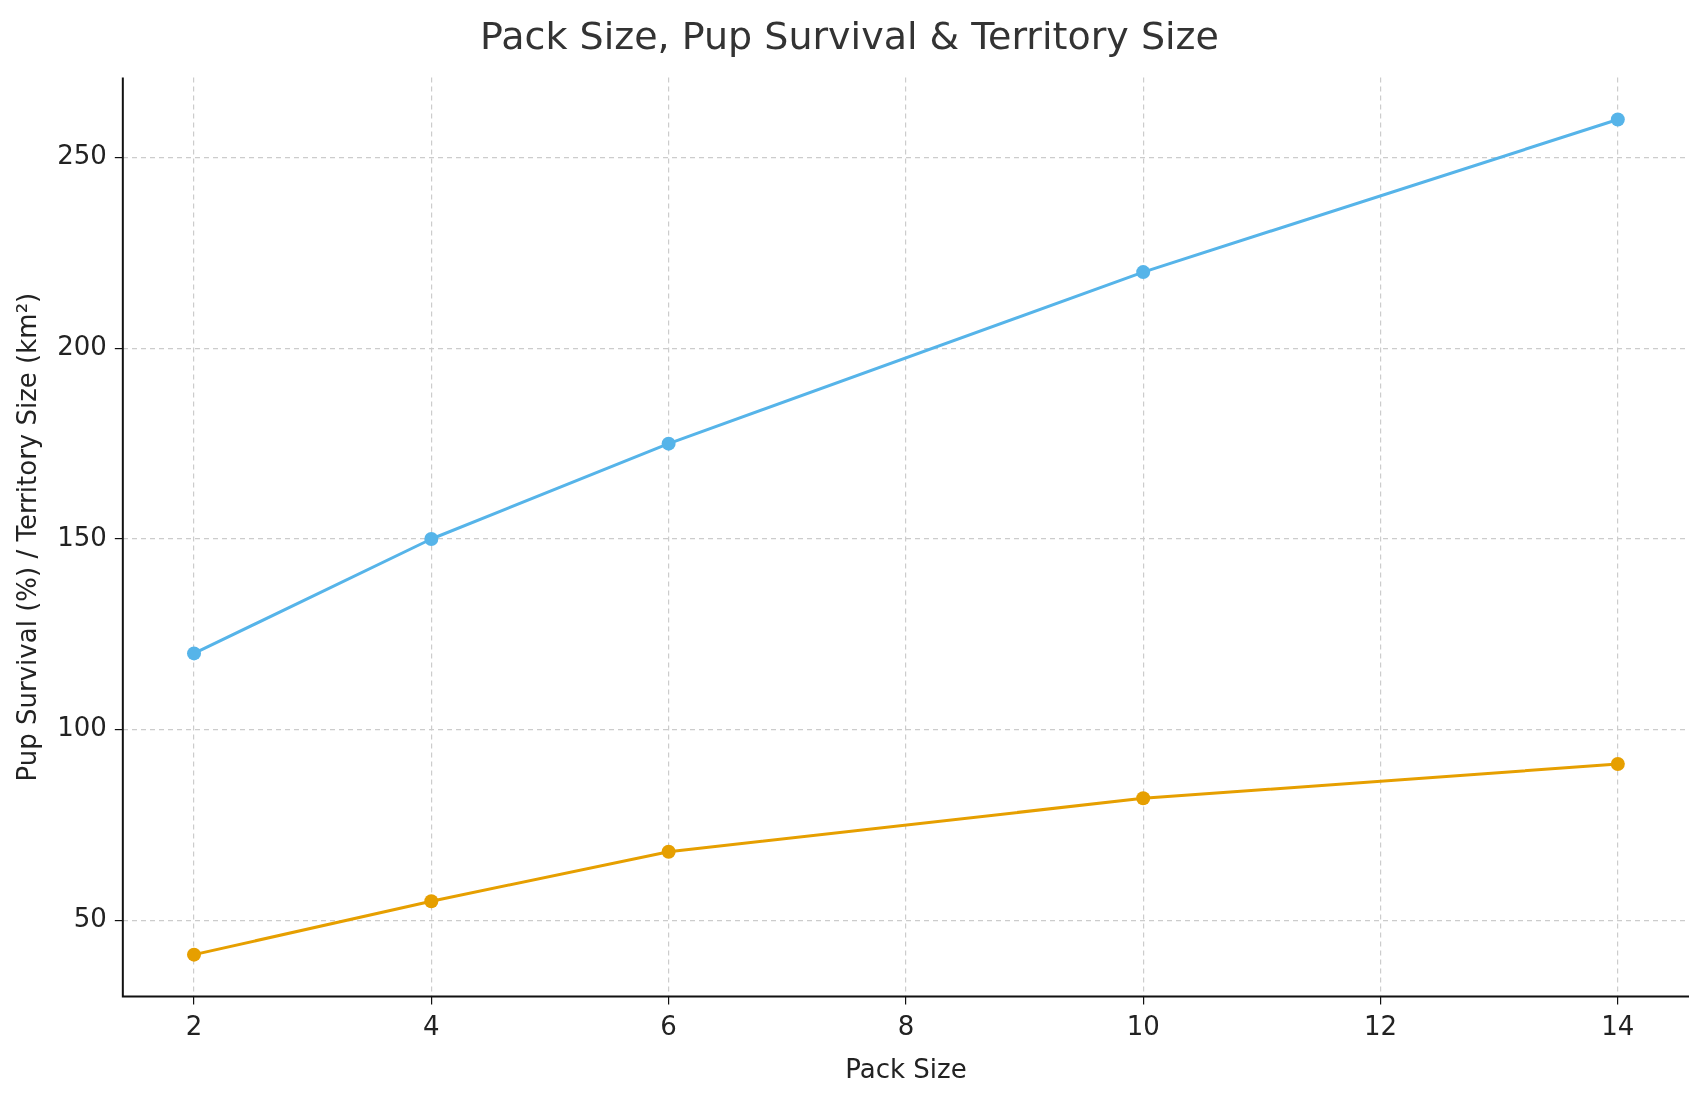 This screenshot has width=1707, height=1101. I want to click on x-tick-label: 2, so click(194, 1025).